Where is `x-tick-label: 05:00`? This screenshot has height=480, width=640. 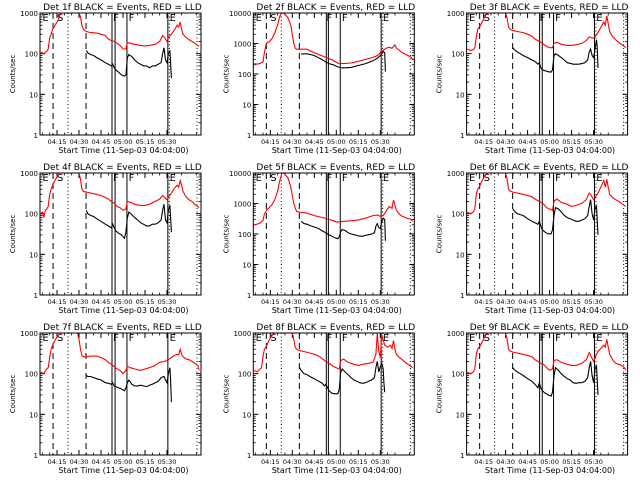 x-tick-label: 05:00 is located at coordinates (123, 302).